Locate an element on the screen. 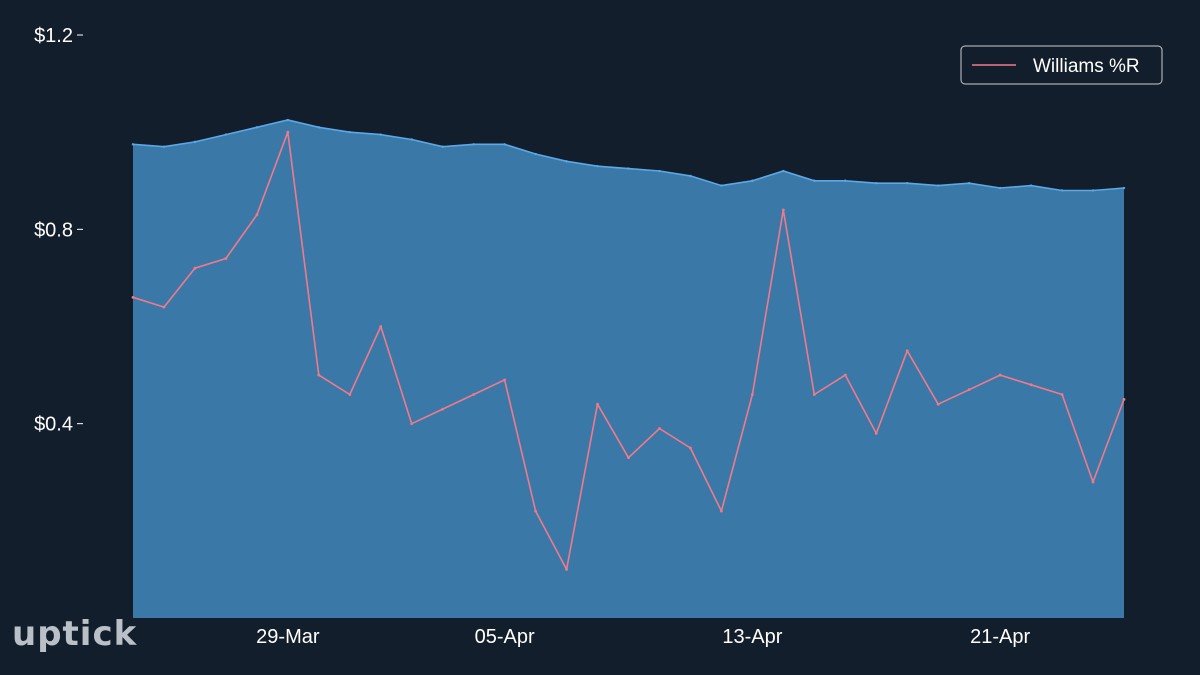 This screenshot has height=675, width=1200. y-tick-label: $1.2 is located at coordinates (53, 36).